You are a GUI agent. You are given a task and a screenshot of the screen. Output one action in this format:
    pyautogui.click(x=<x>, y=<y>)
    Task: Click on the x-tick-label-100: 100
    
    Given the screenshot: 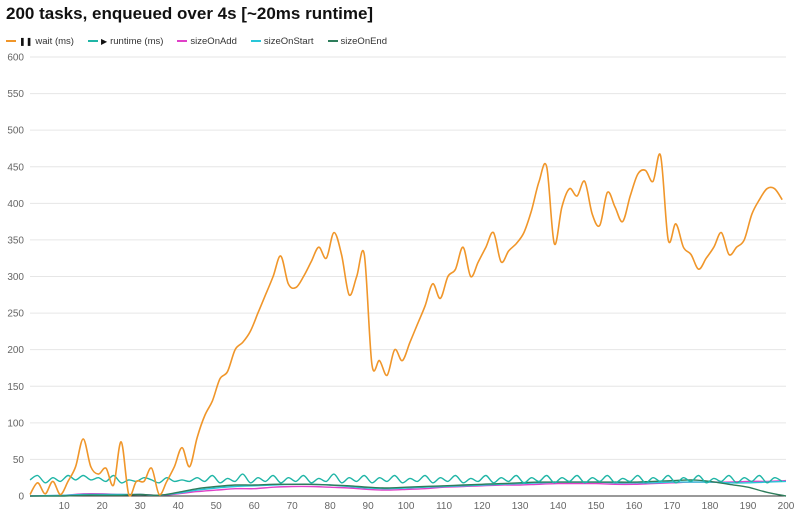 What is the action you would take?
    pyautogui.click(x=406, y=506)
    